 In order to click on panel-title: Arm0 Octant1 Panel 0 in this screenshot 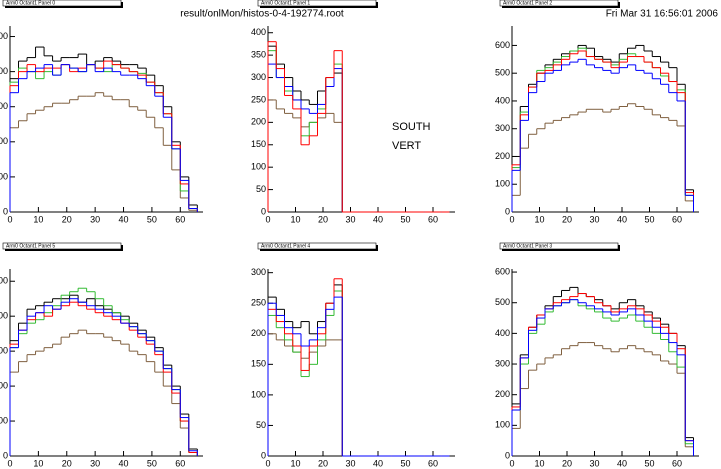, I will do `click(30, 4)`.